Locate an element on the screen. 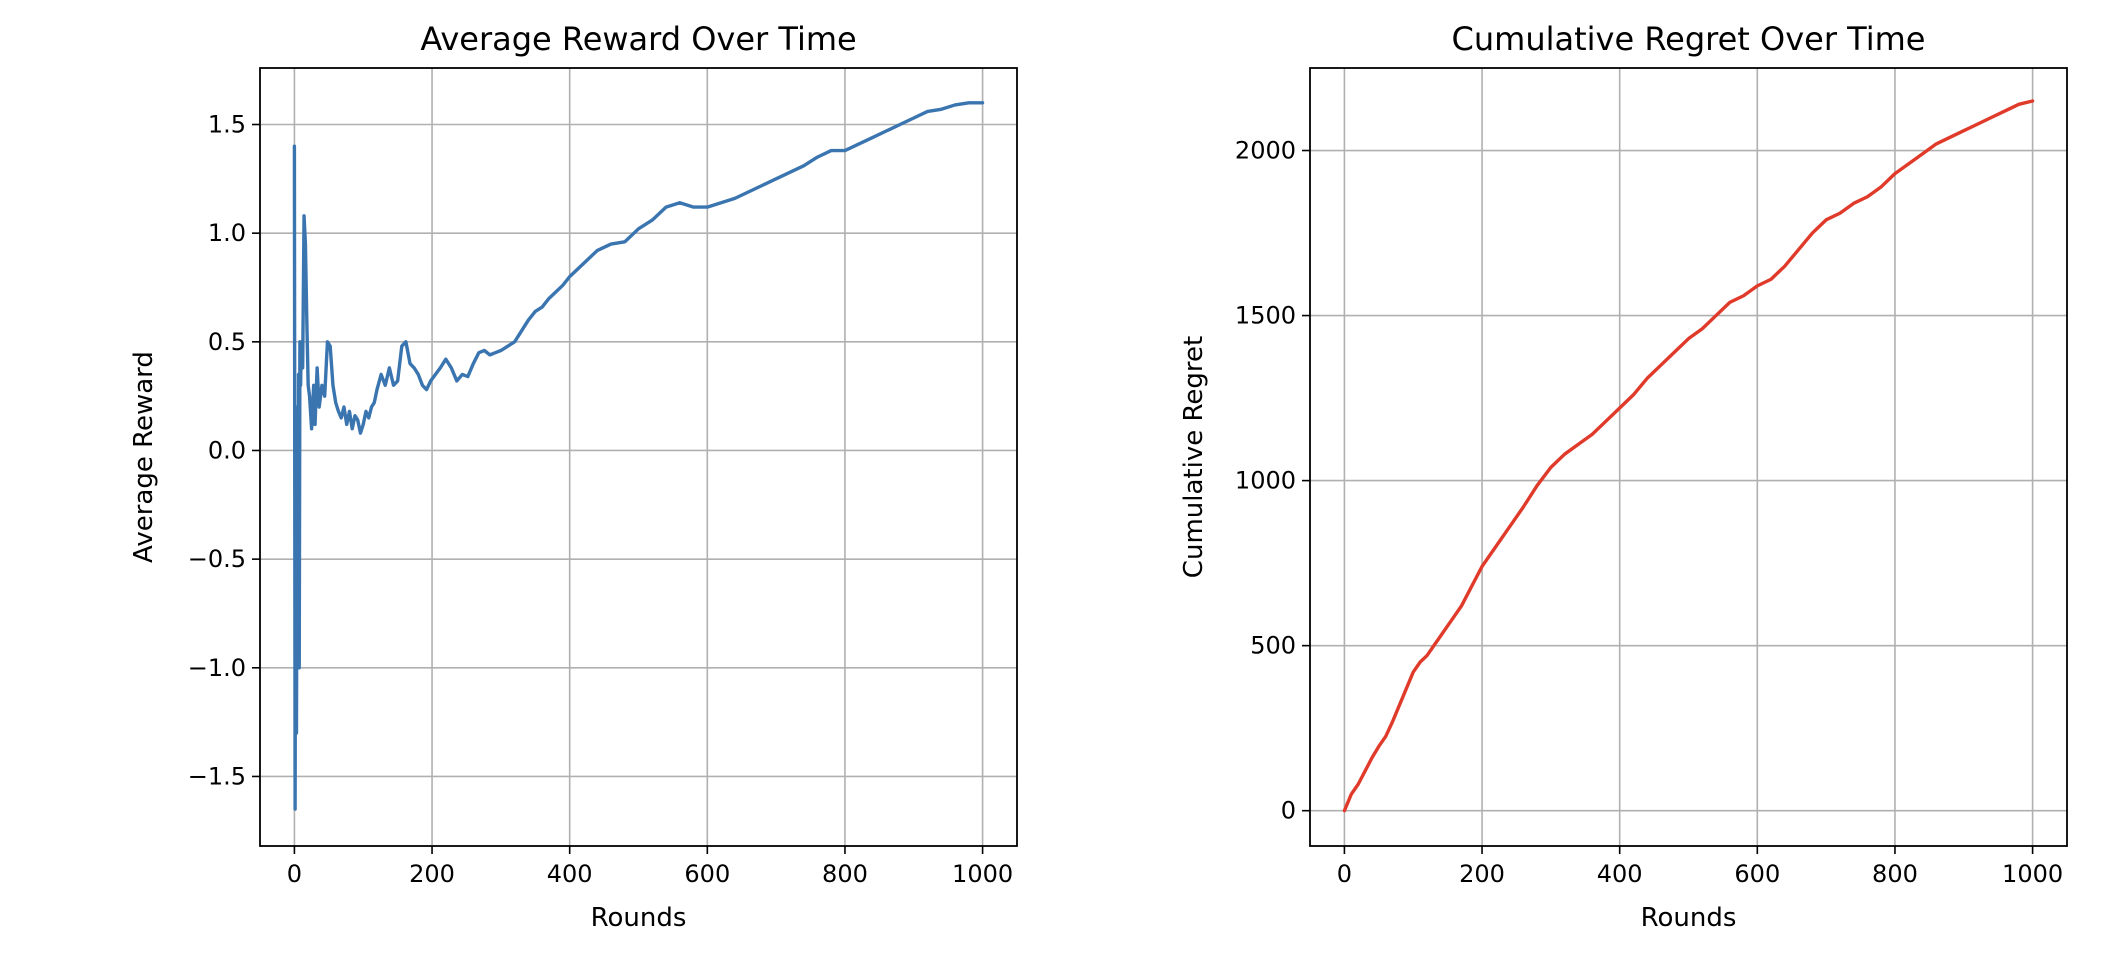  average-reward-xtick-label: 600 is located at coordinates (707, 874).